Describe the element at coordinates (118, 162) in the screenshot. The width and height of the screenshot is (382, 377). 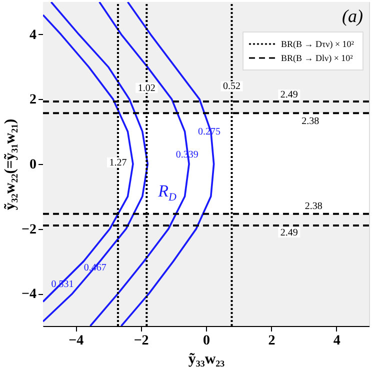
I see `annotation: 1.27` at that location.